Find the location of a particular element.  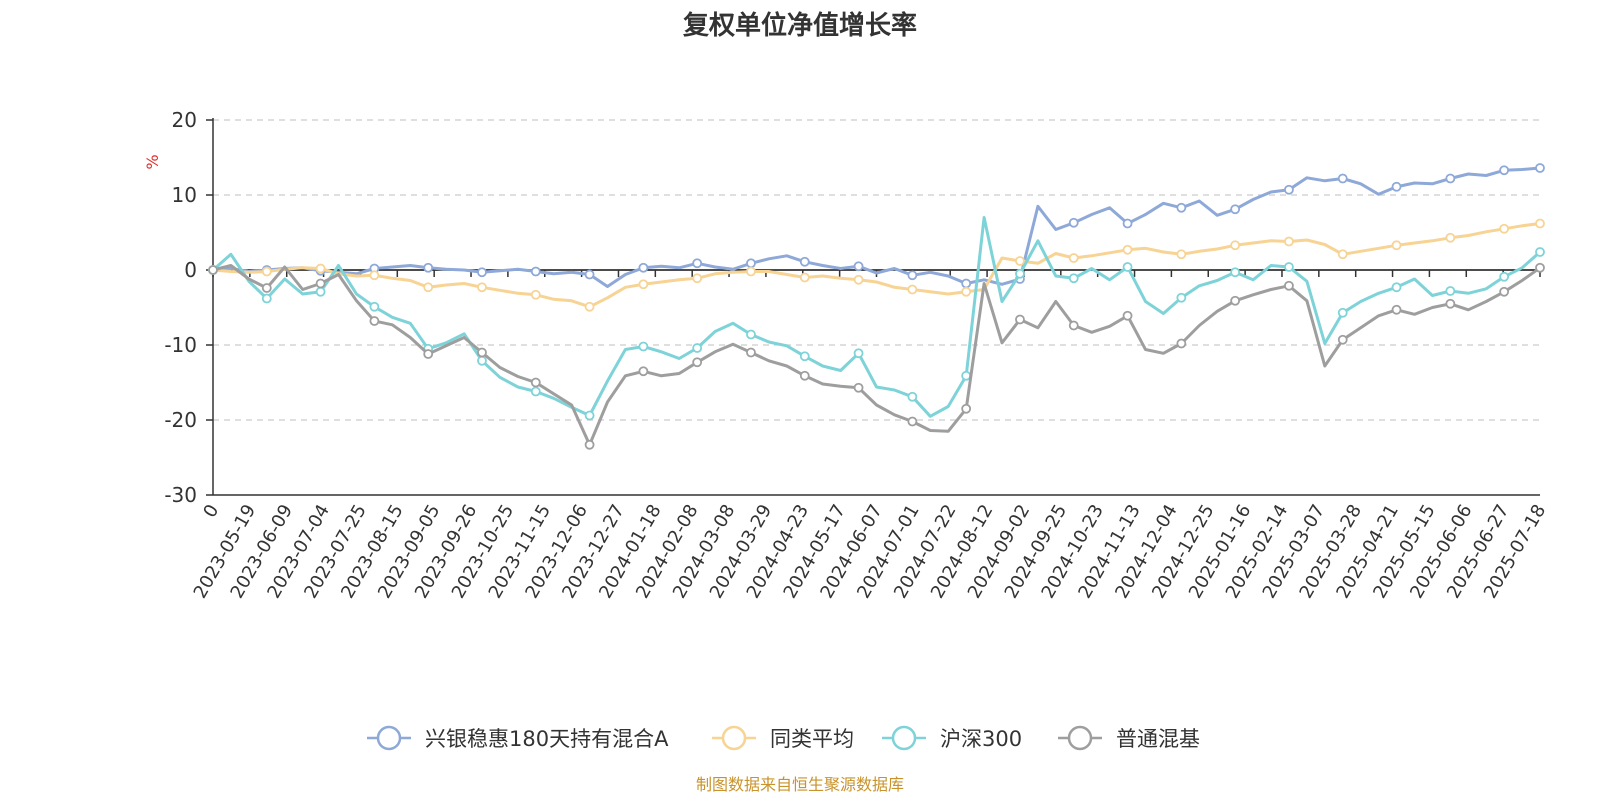

y-tick-label: -30 is located at coordinates (180, 495).